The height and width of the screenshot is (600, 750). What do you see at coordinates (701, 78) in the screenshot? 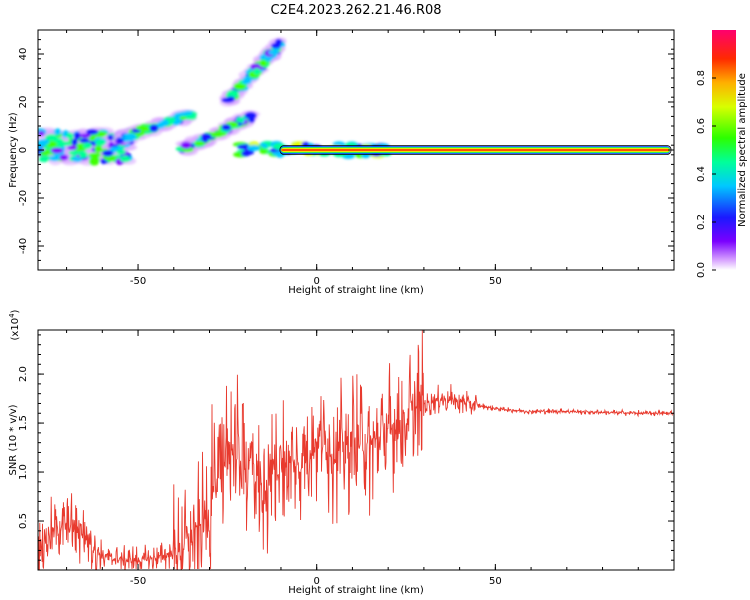
I see `colorbar-tick-label: 0.8` at bounding box center [701, 78].